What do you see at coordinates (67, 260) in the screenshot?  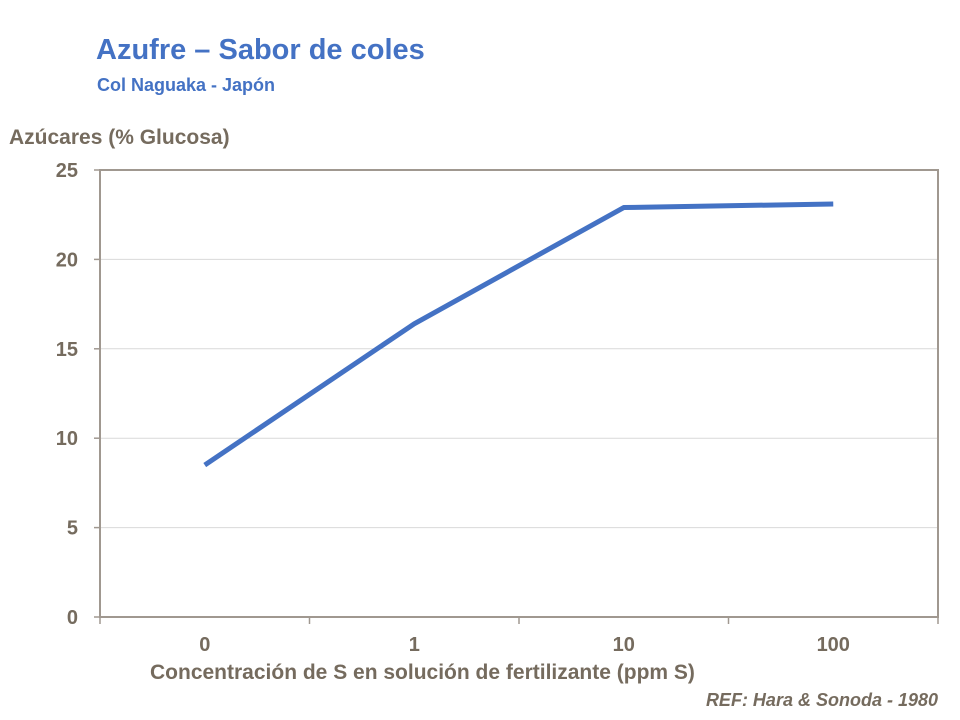 I see `y-tick-label: 20` at bounding box center [67, 260].